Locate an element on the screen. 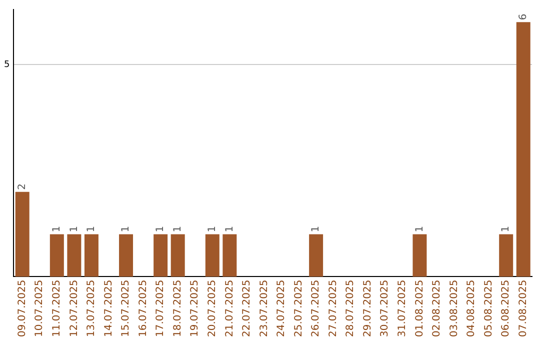 The width and height of the screenshot is (540, 340). x-tick-label: 24.07.2025 is located at coordinates (282, 309).